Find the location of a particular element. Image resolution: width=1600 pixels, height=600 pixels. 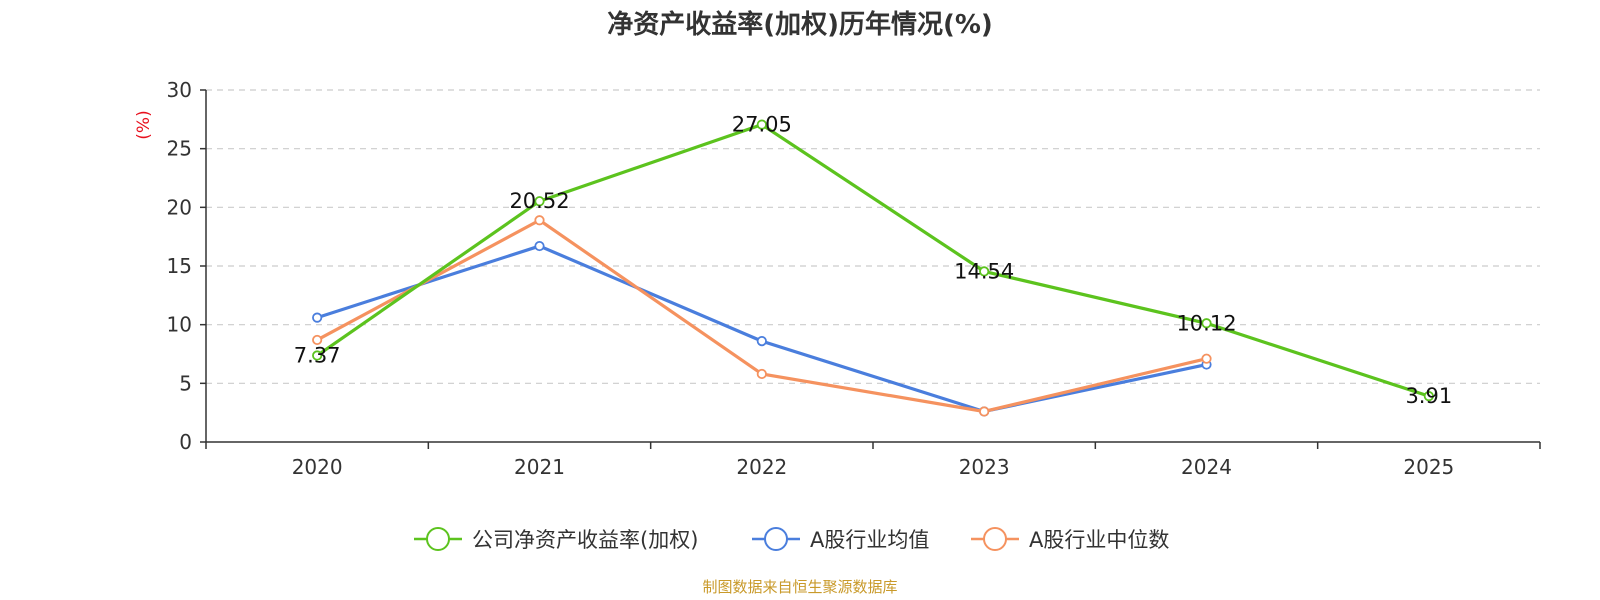

y-tick-label: 5 is located at coordinates (185, 383).